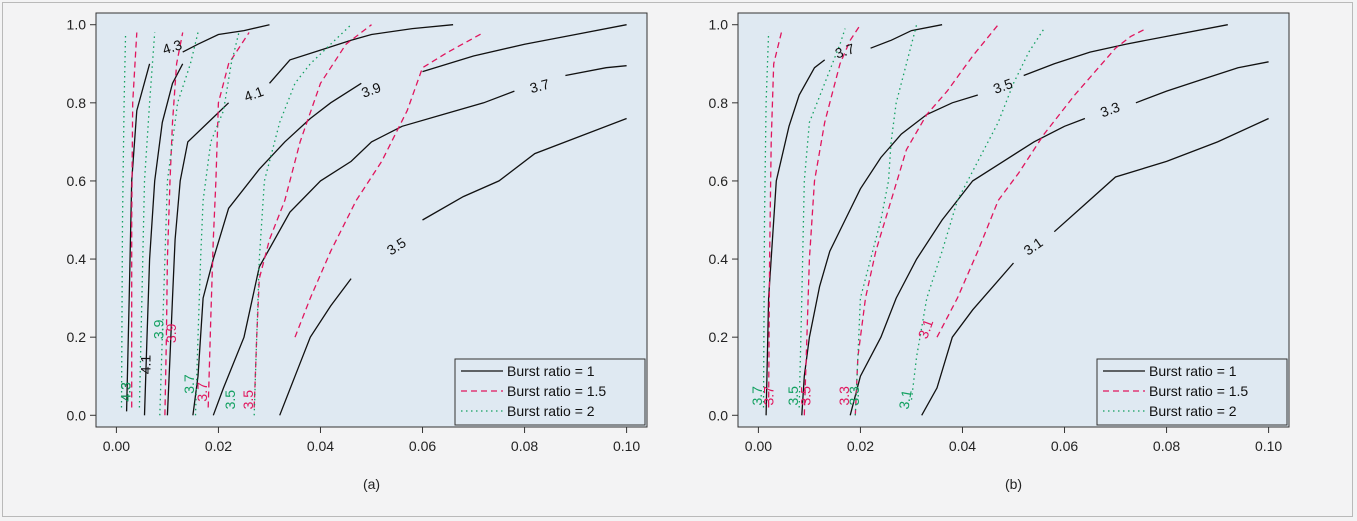  I want to click on panel-b-x-tick-label: 0.00, so click(758, 446).